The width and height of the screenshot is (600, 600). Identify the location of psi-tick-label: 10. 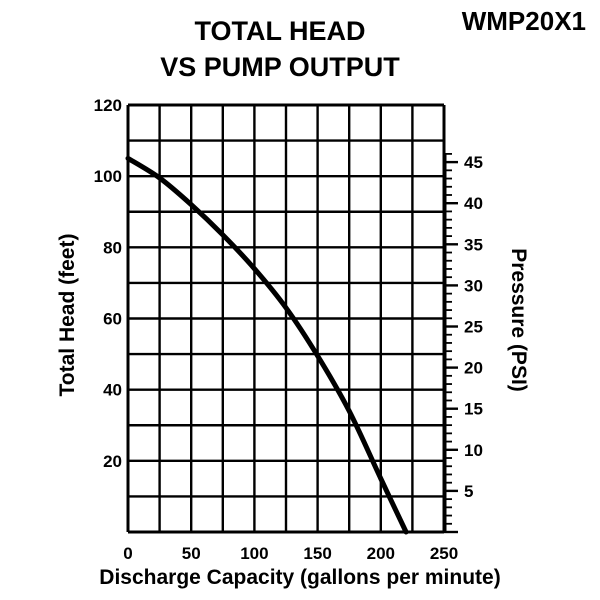
(473, 450).